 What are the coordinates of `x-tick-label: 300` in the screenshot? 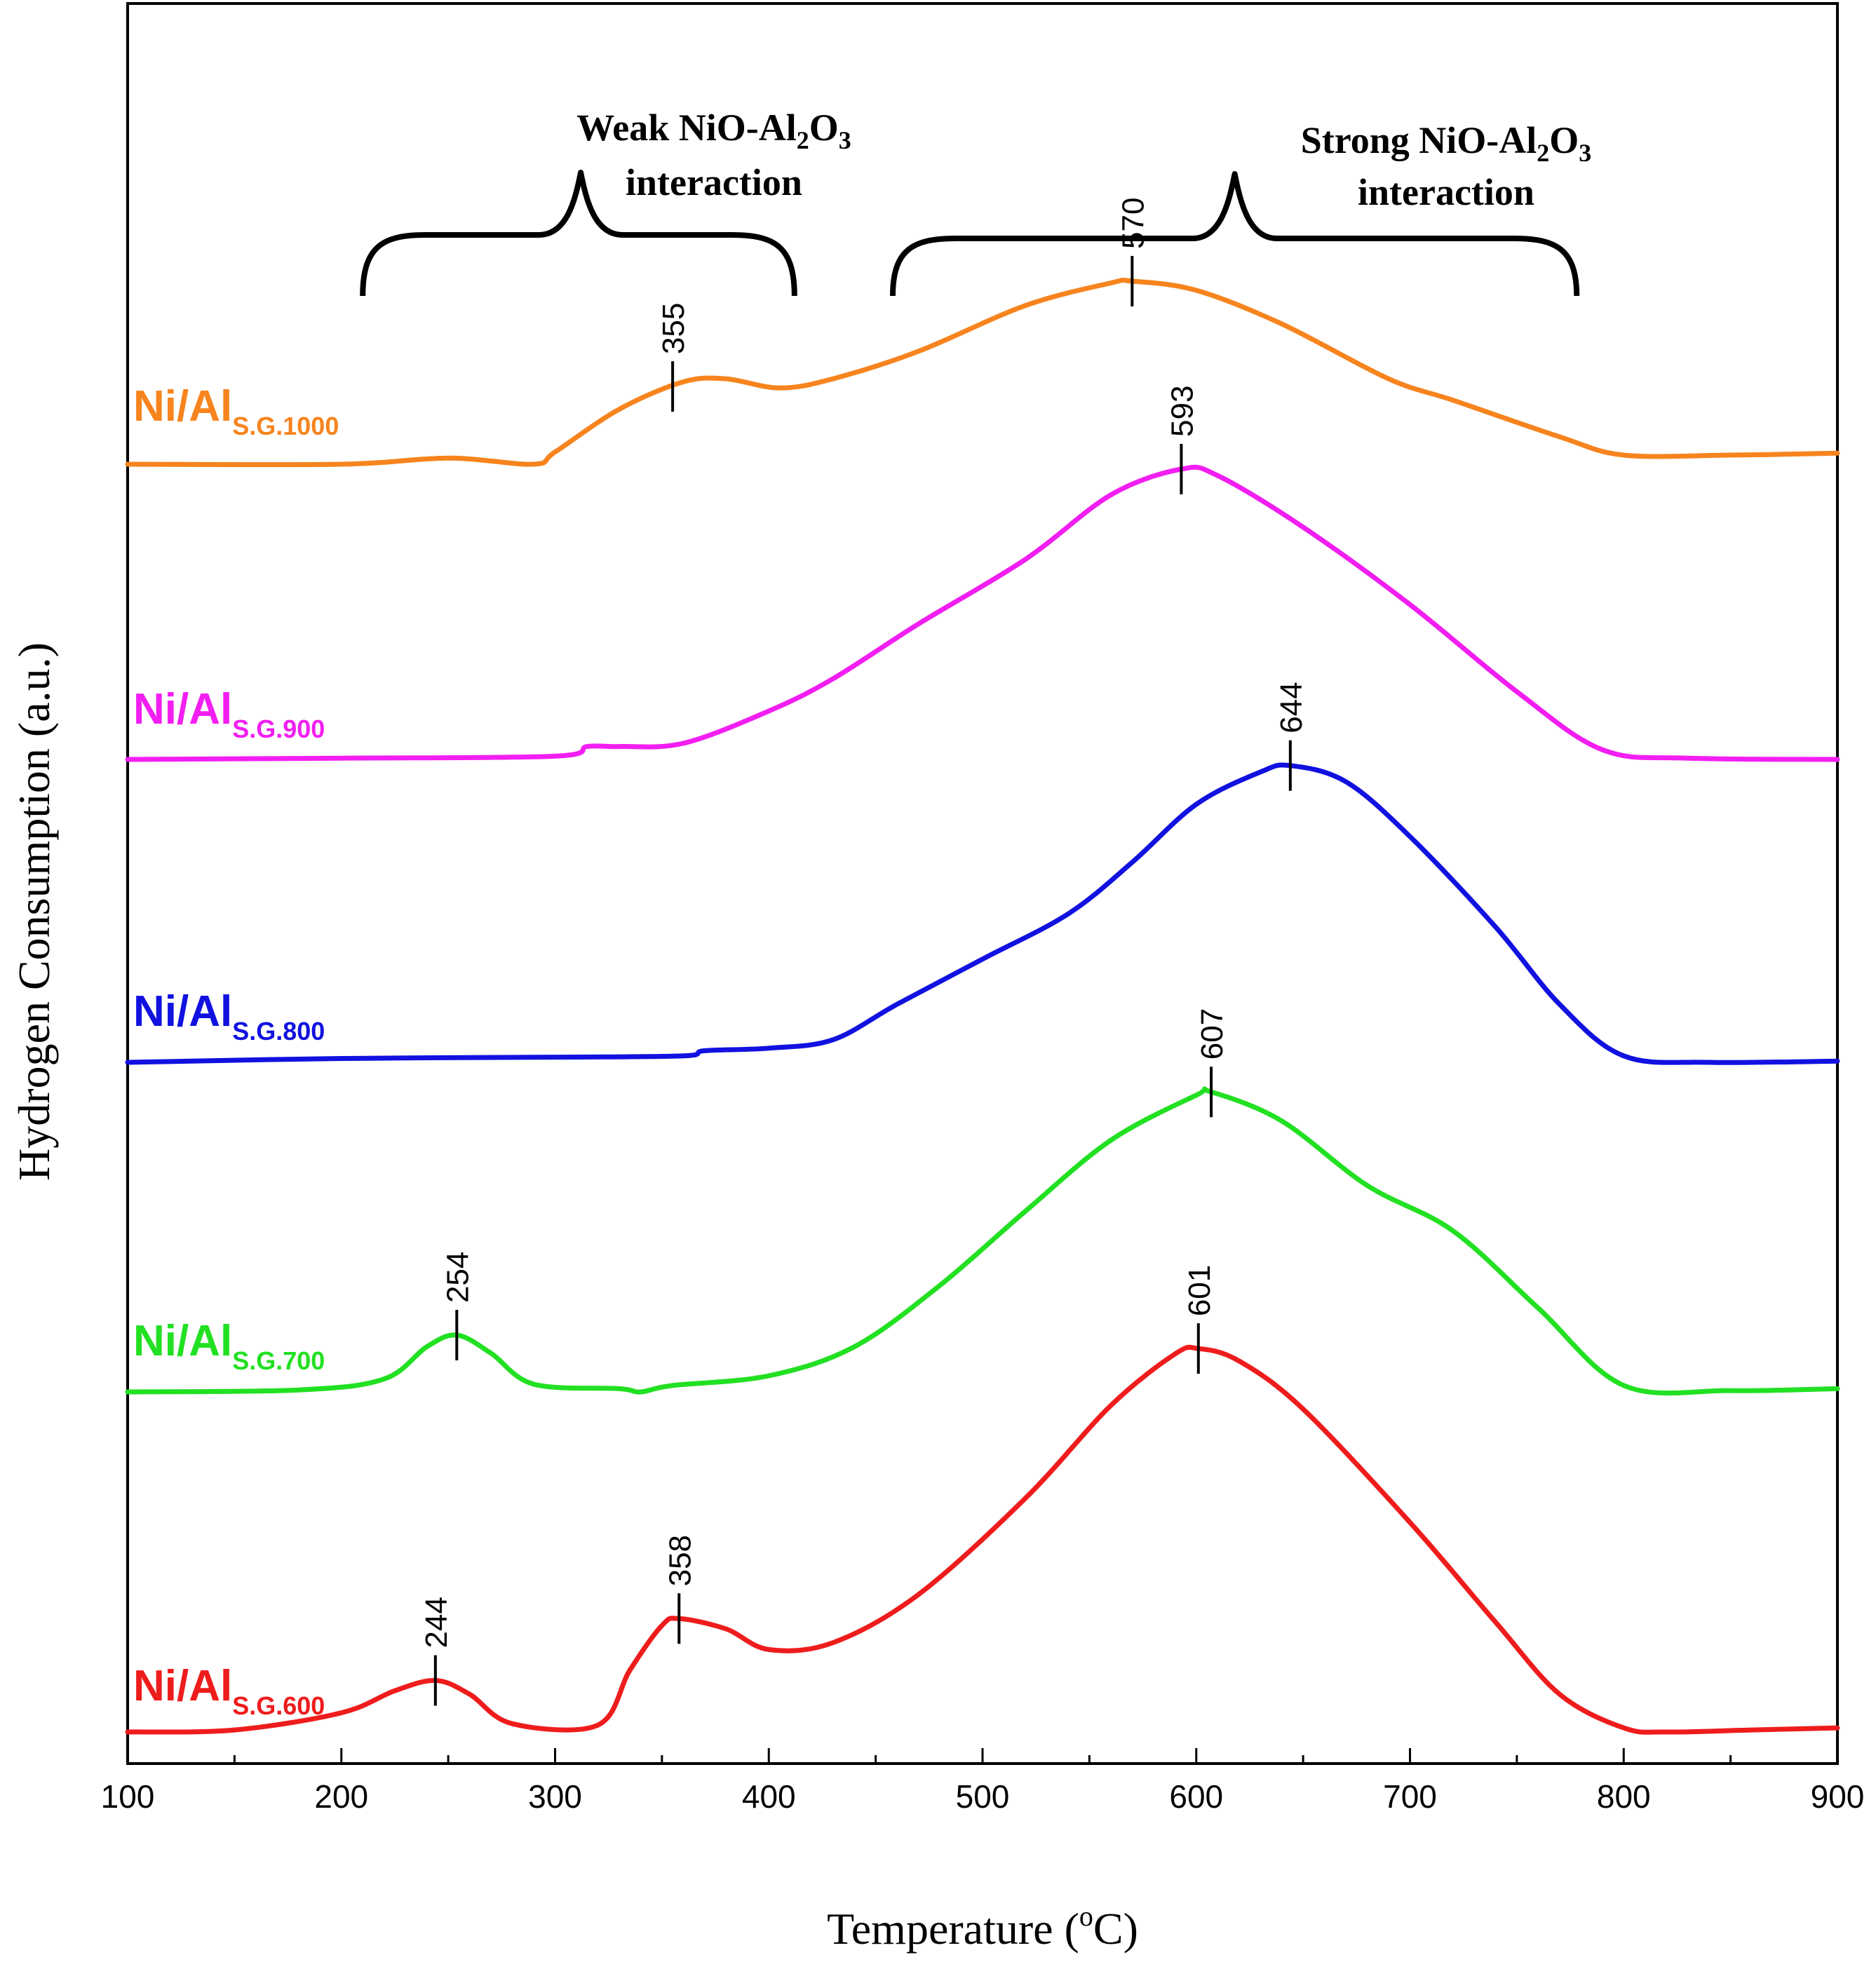 It's located at (555, 1797).